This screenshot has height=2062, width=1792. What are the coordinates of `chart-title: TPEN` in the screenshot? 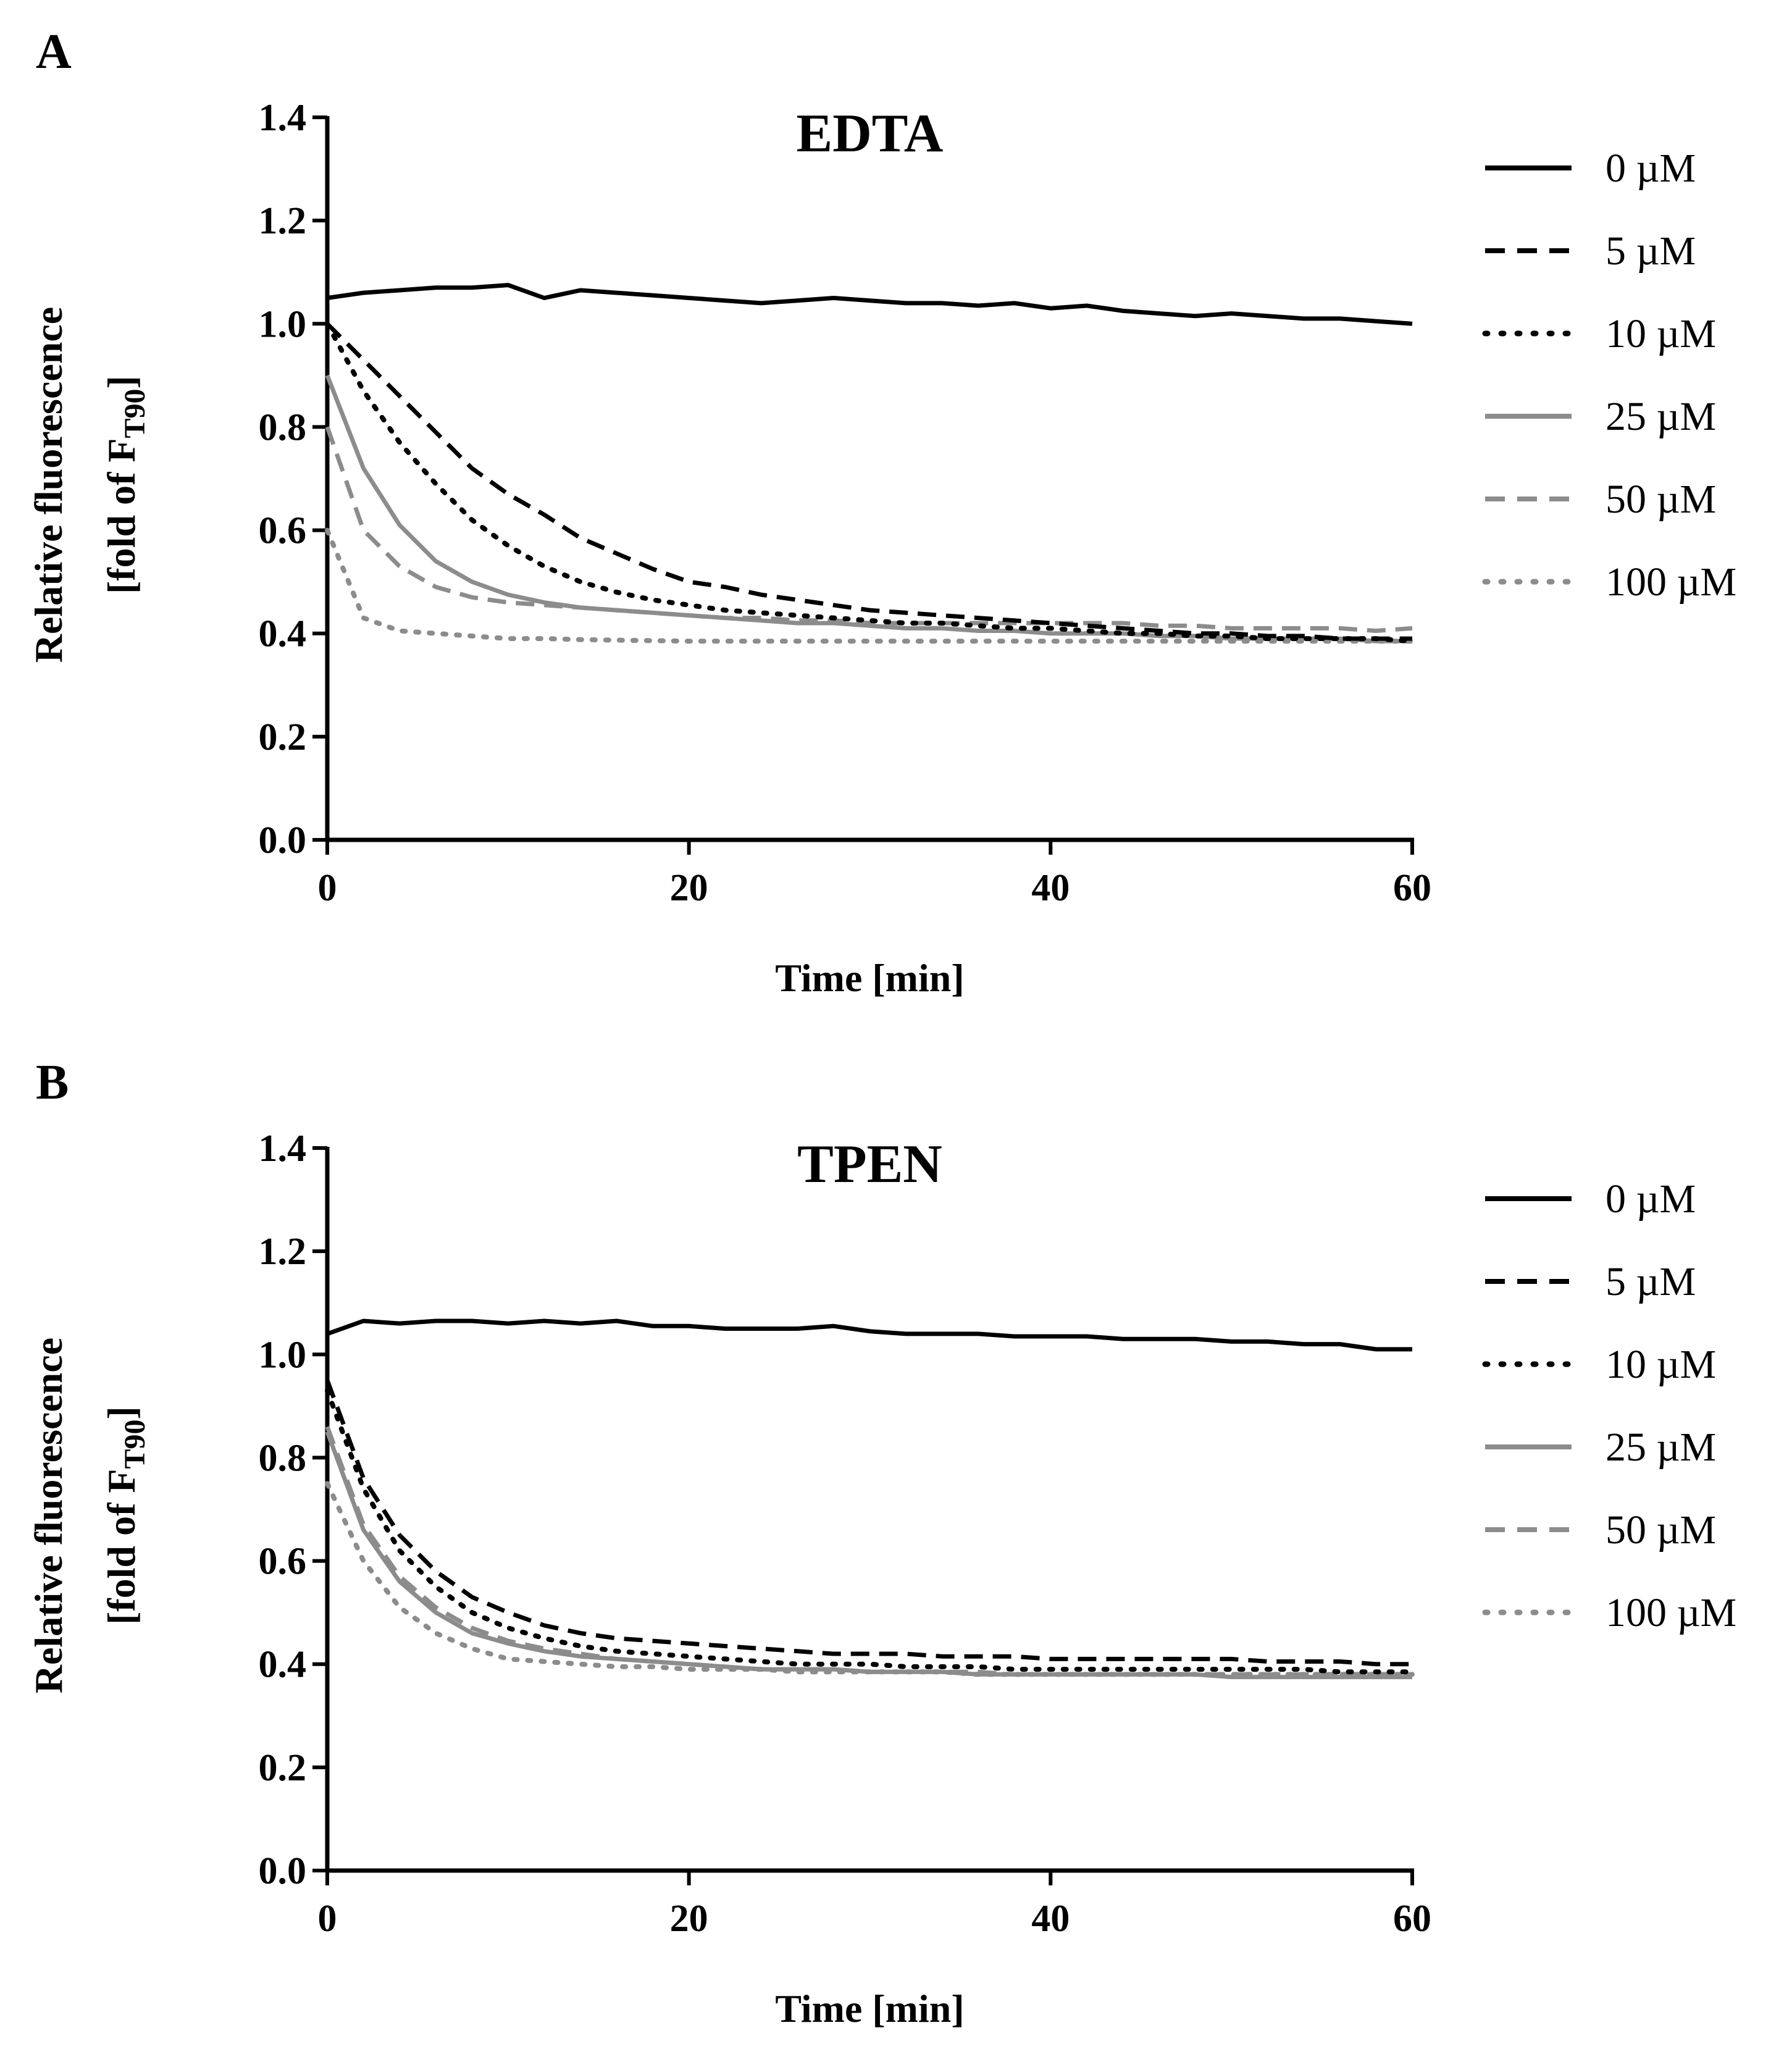 It's located at (869, 1164).